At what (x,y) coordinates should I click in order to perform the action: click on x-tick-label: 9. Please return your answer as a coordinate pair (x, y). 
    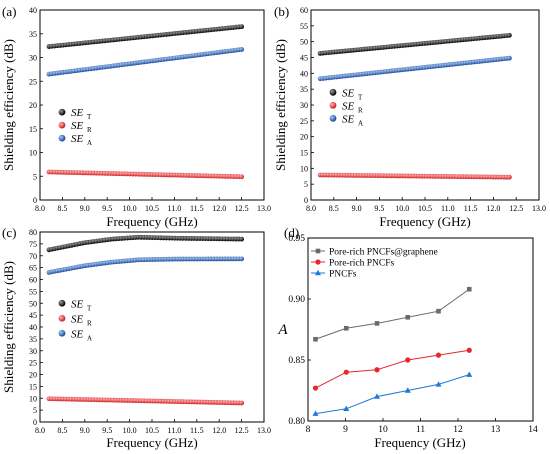
    Looking at the image, I should click on (345, 430).